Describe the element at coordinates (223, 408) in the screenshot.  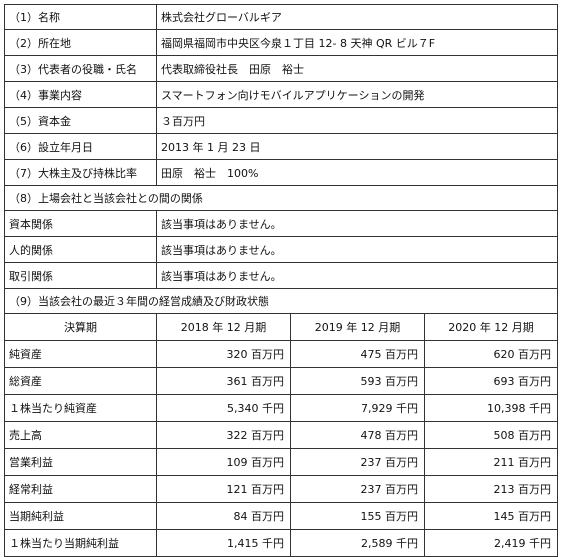
I see `cell-2018: 5,340 千円` at that location.